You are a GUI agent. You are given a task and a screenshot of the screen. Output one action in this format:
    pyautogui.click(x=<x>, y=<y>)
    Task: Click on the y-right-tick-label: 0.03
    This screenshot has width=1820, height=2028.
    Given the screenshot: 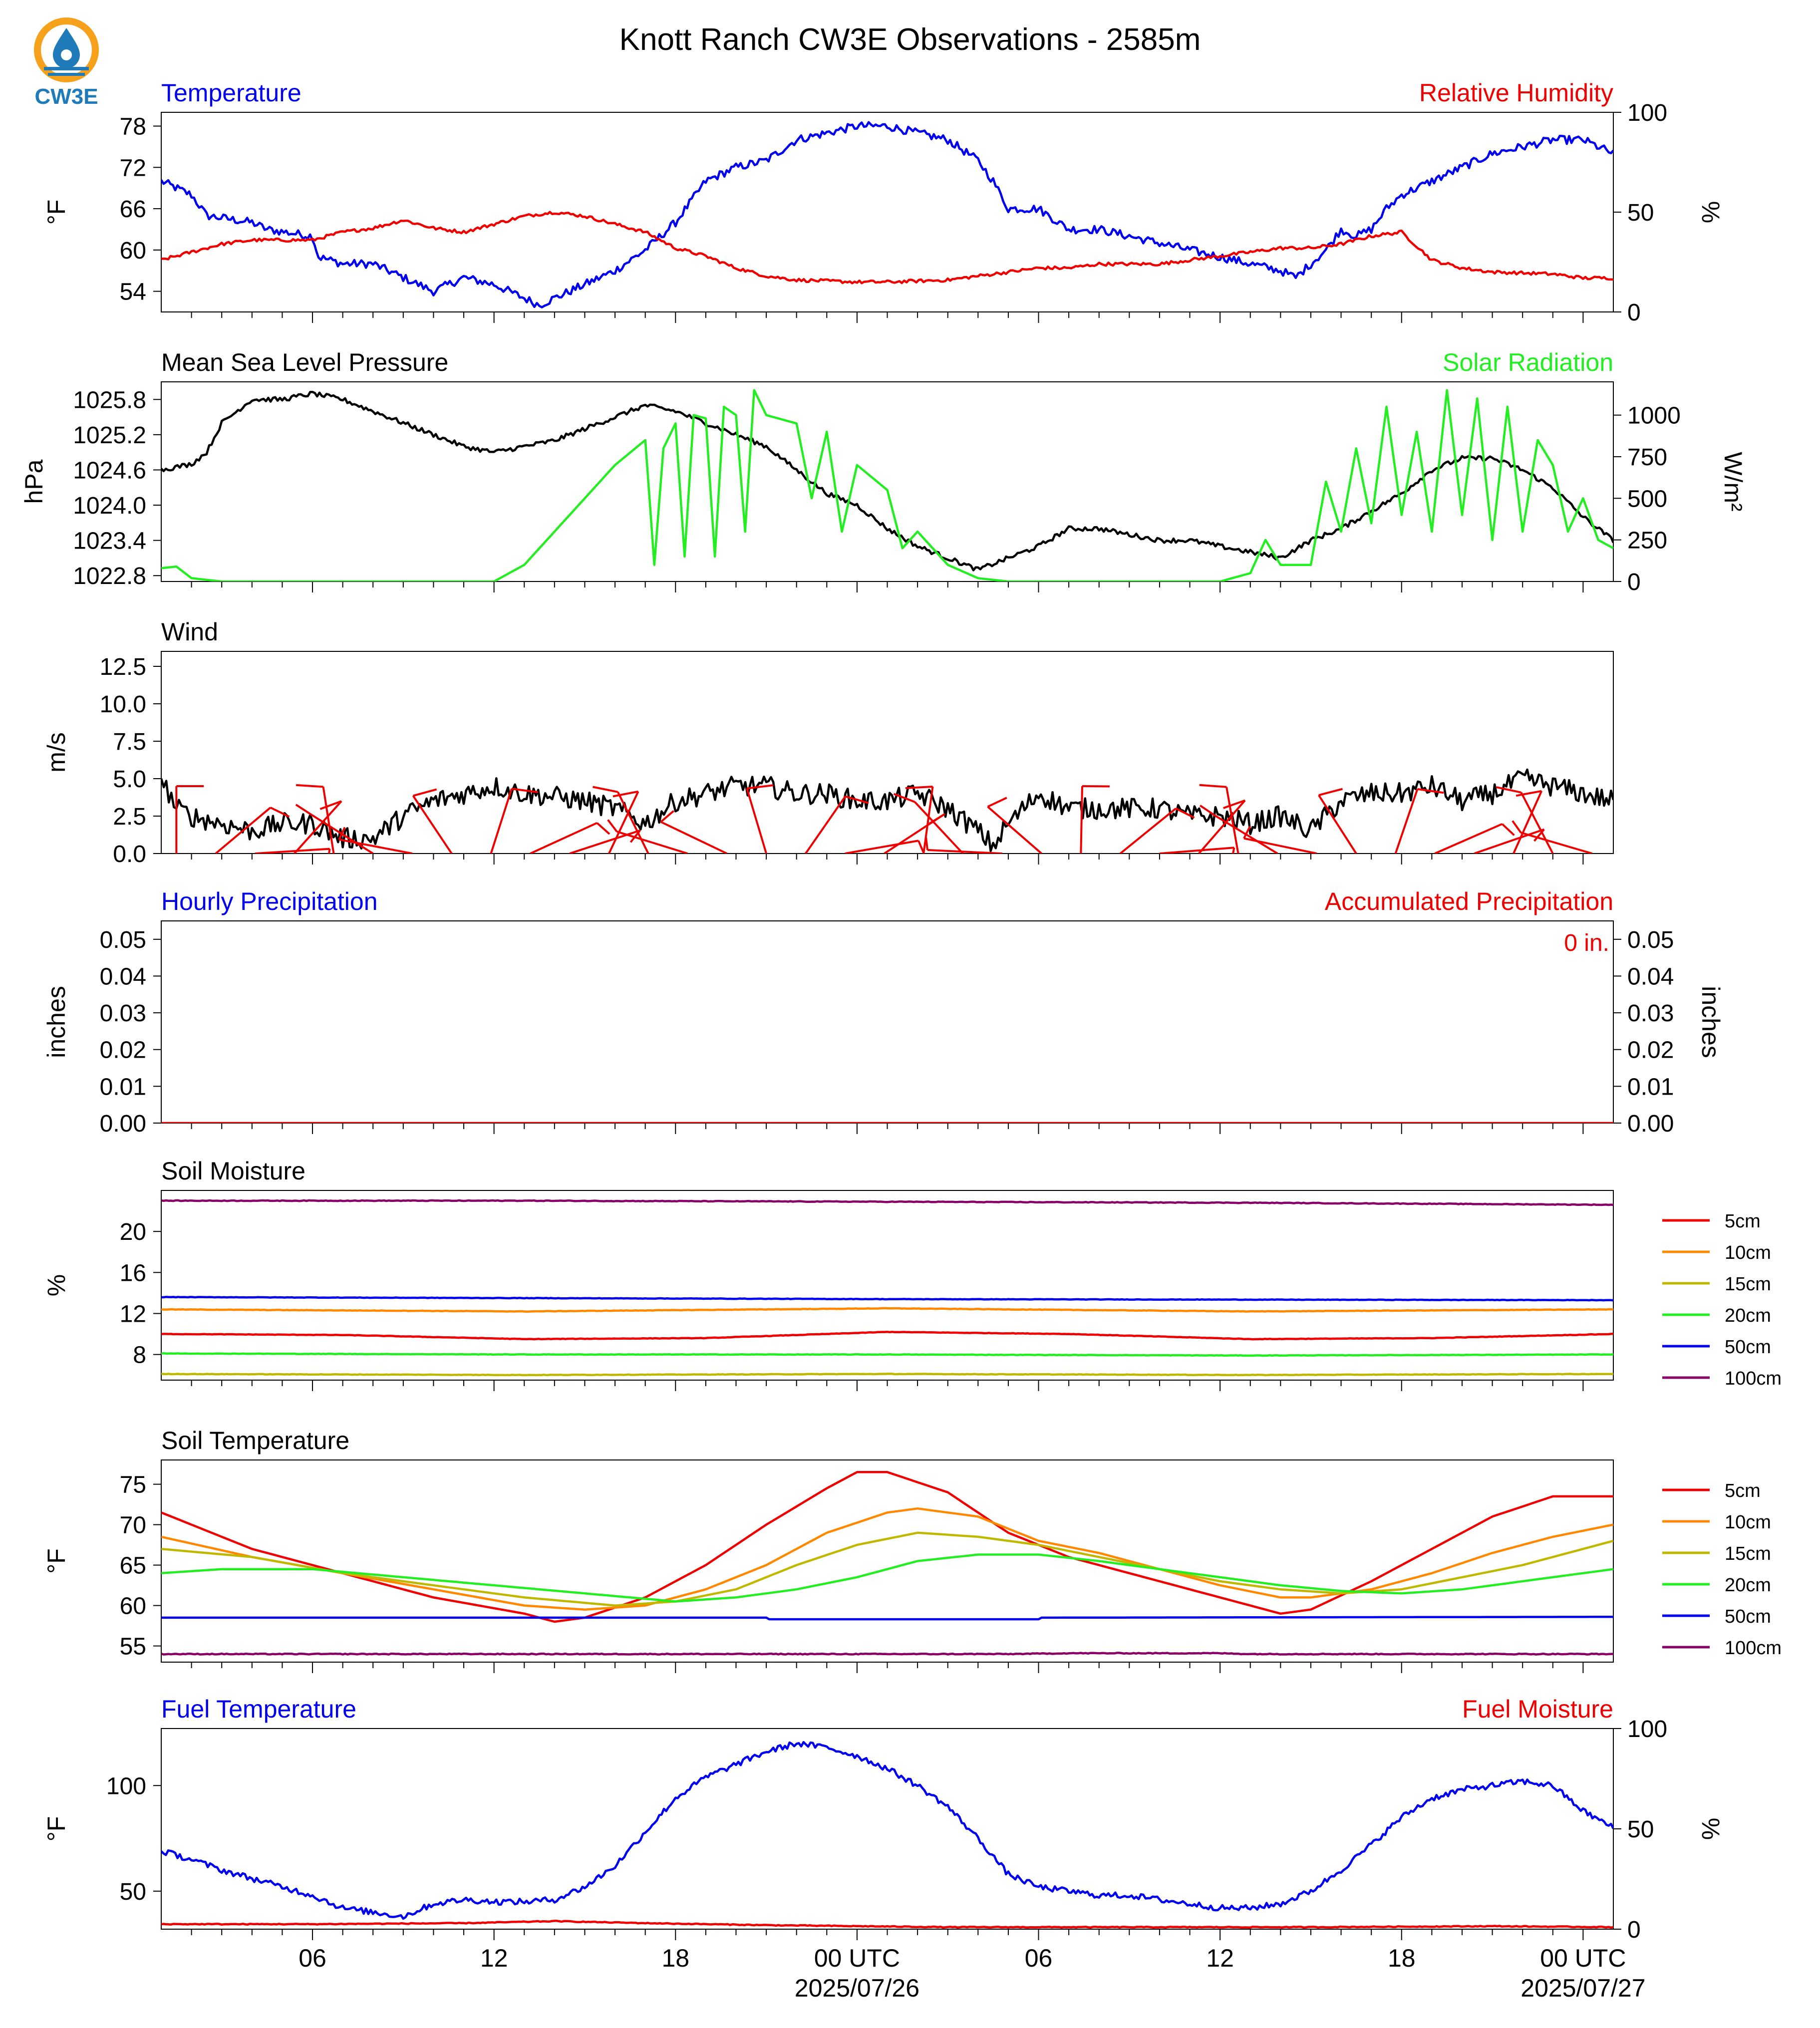 What is the action you would take?
    pyautogui.click(x=1650, y=1013)
    